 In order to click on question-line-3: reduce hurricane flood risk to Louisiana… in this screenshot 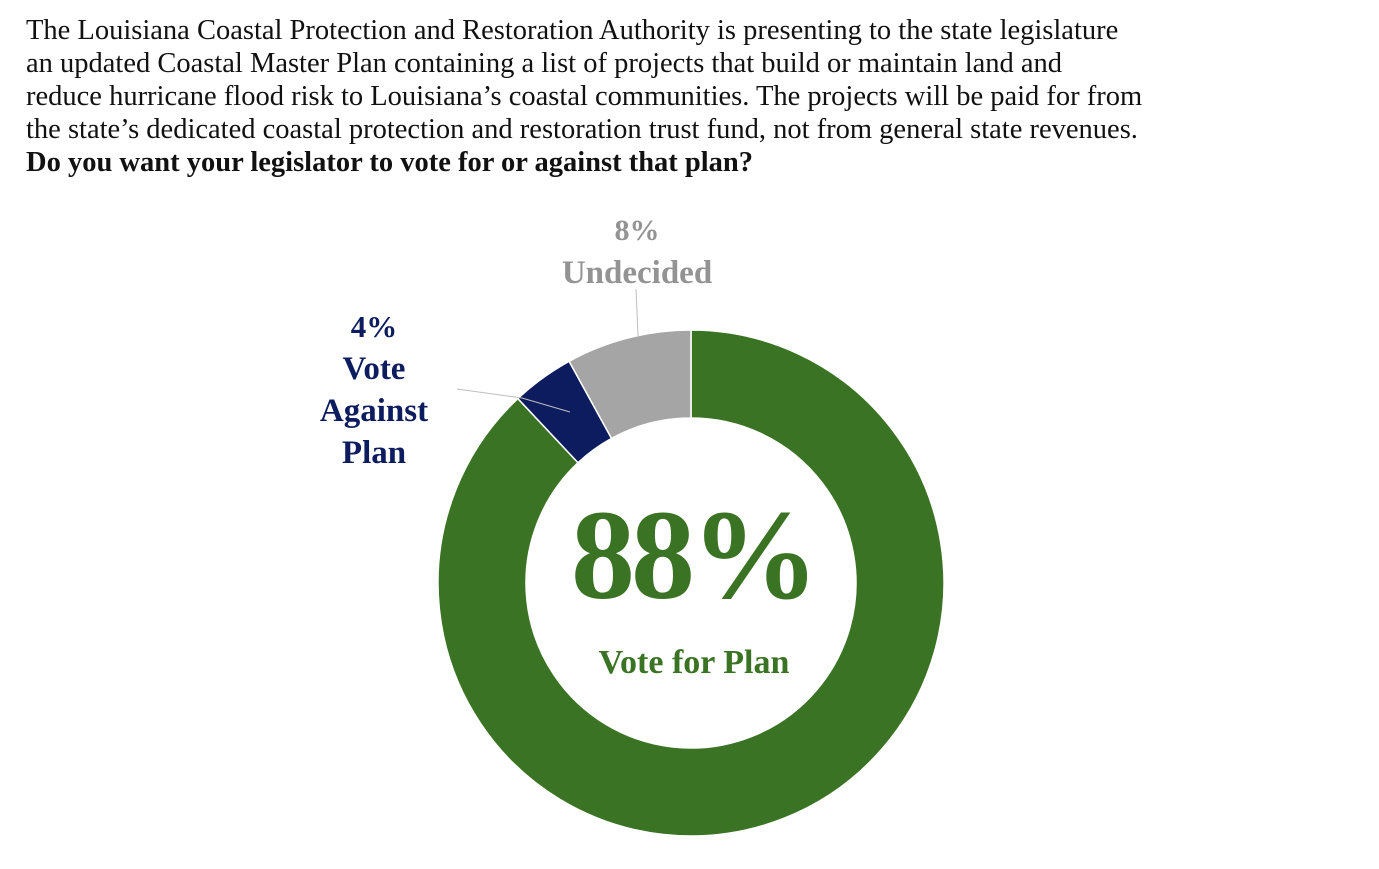, I will do `click(584, 96)`.